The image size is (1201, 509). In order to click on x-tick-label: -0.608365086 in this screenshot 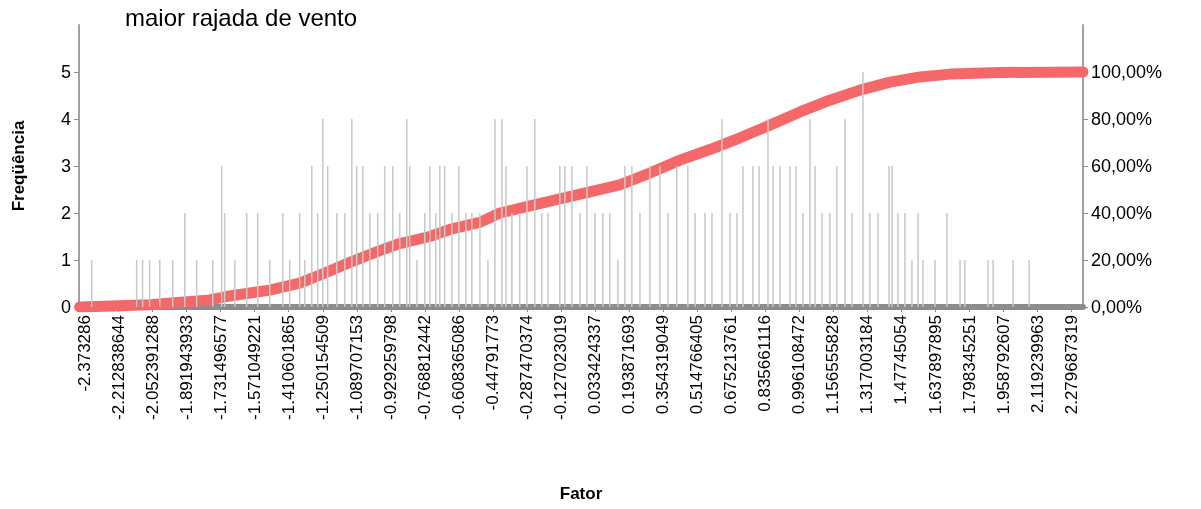, I will do `click(459, 367)`.